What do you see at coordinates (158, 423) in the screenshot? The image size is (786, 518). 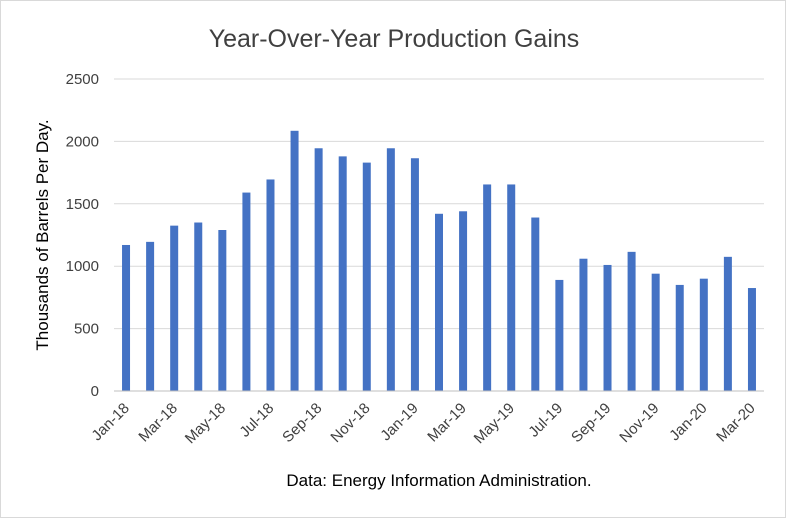 I see `x-tick-label: Mar-18` at bounding box center [158, 423].